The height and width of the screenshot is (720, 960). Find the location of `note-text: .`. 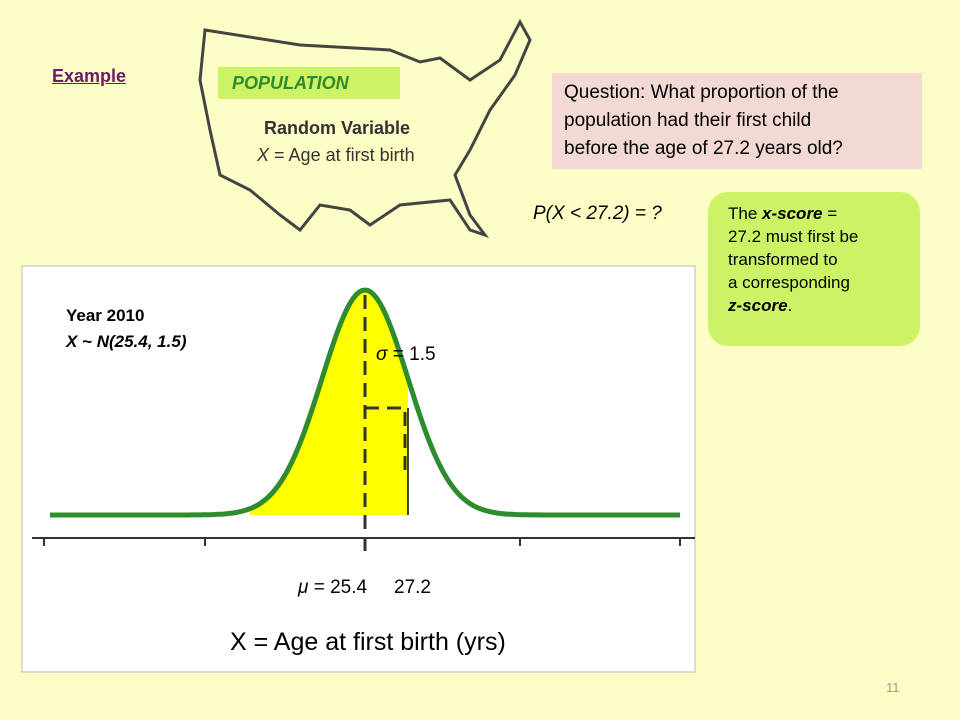

note-text: . is located at coordinates (790, 305).